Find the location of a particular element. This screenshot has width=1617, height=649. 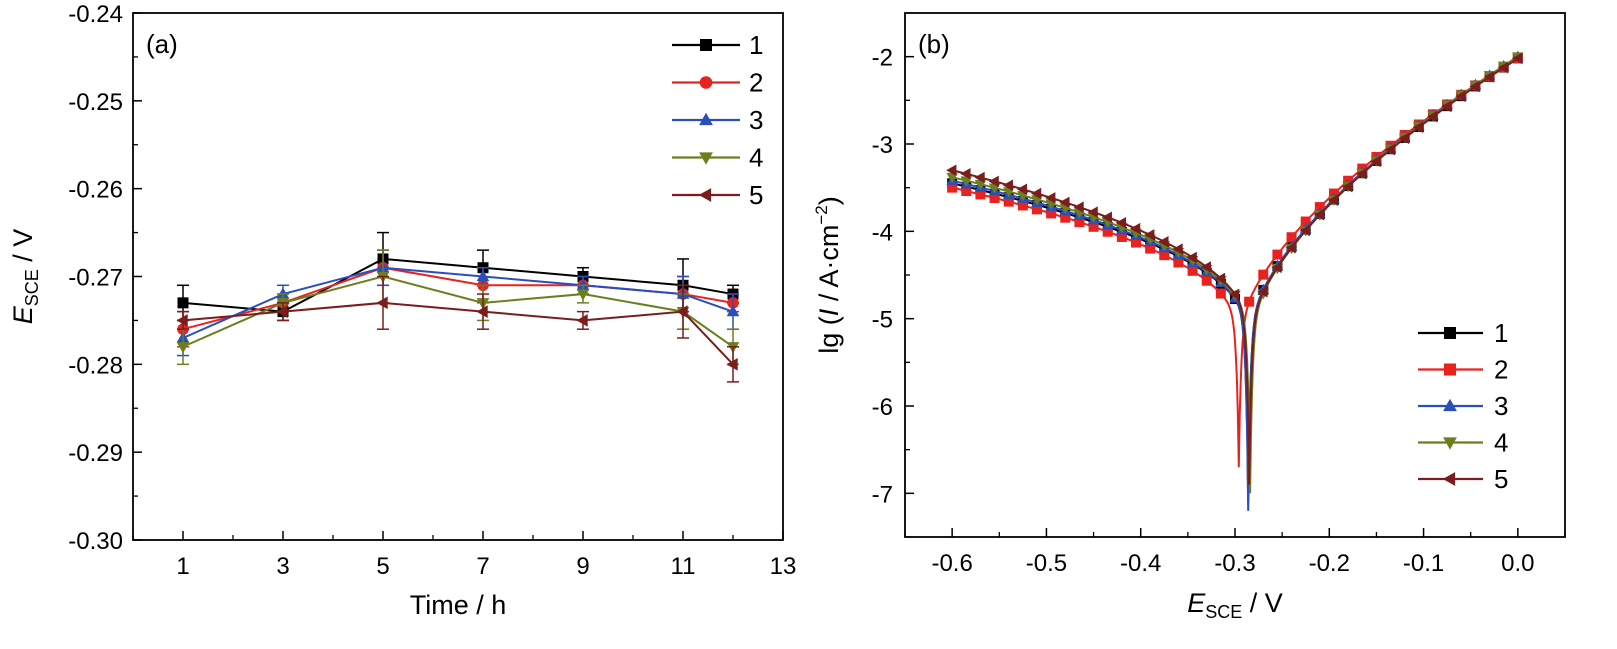

x-tick-label-a: 5 is located at coordinates (382, 566).